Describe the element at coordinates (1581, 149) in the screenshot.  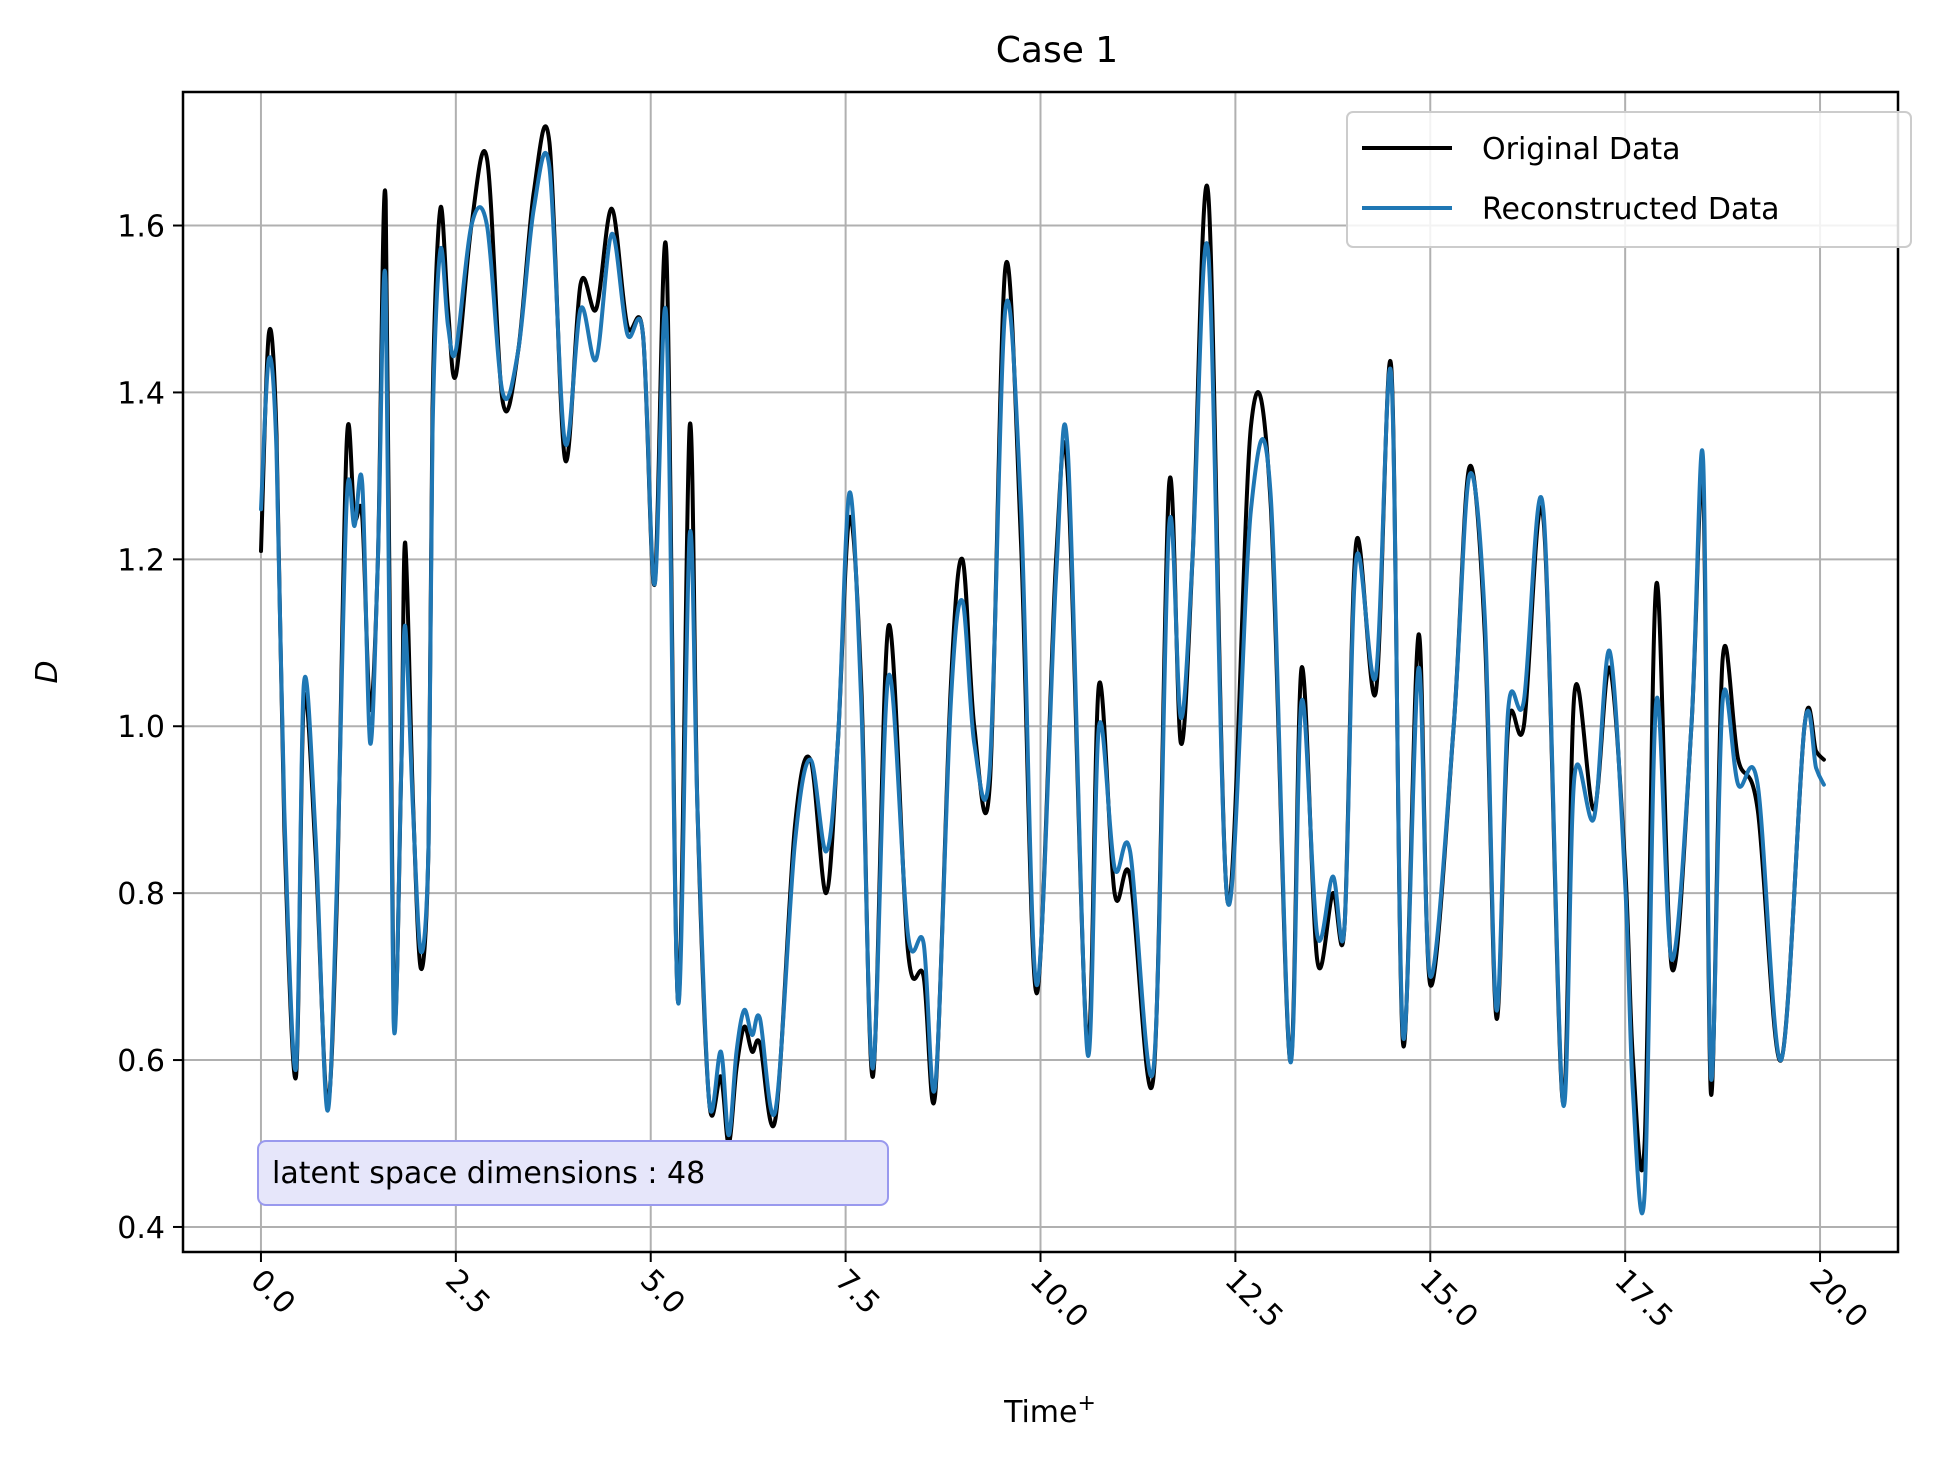
I see `legend-label-original: Original Data` at that location.